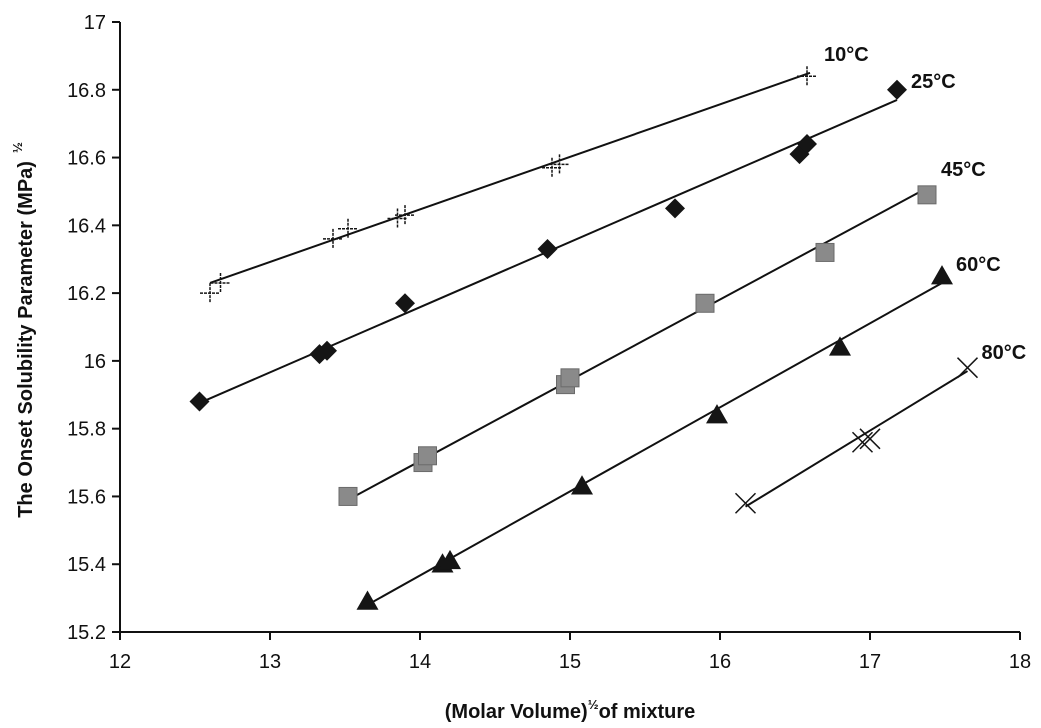 This screenshot has height=728, width=1041. Describe the element at coordinates (86, 565) in the screenshot. I see `y-tick-label: 15.4` at that location.